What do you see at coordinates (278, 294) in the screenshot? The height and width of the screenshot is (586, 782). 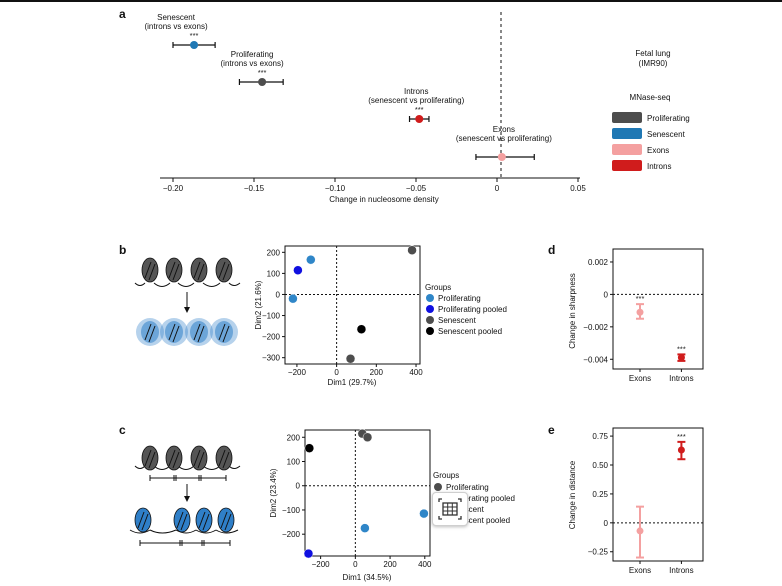 I see `y-tick-label: 0` at bounding box center [278, 294].